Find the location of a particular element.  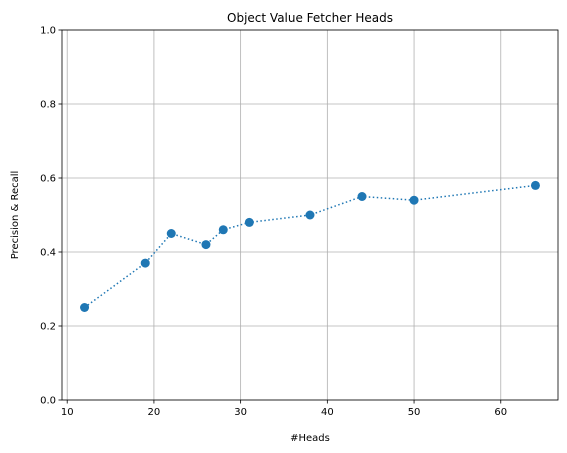

y-tick-label: 0.8 is located at coordinates (48, 105).